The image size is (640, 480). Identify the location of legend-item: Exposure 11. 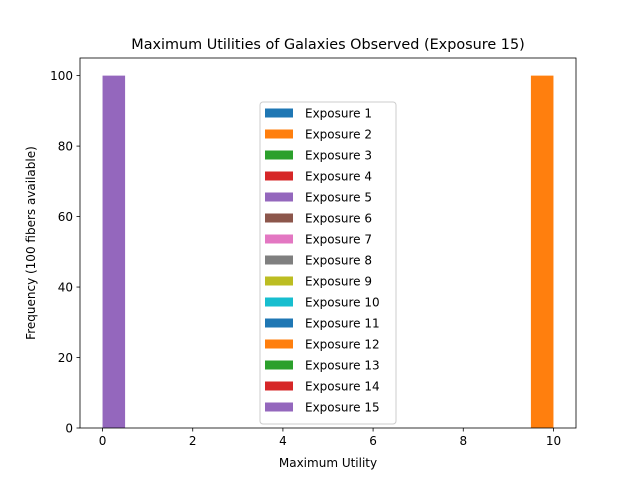
(322, 324).